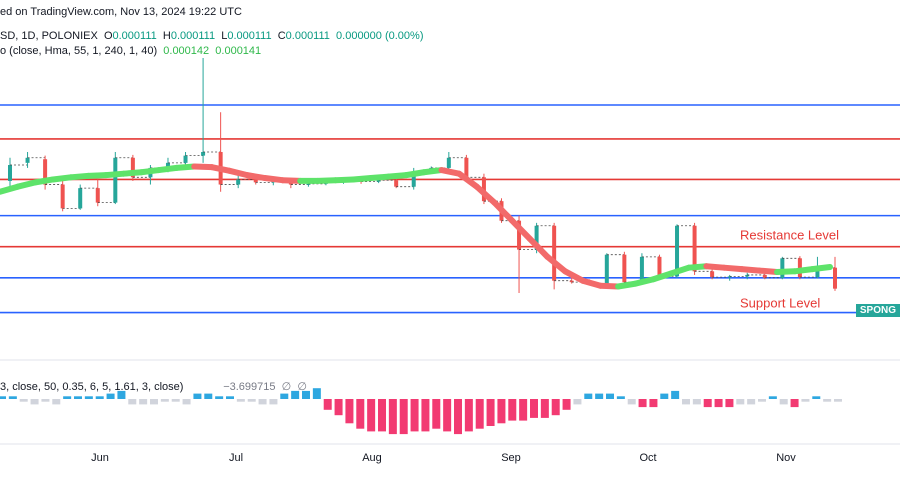  I want to click on high-value: 0.000111, so click(193, 36).